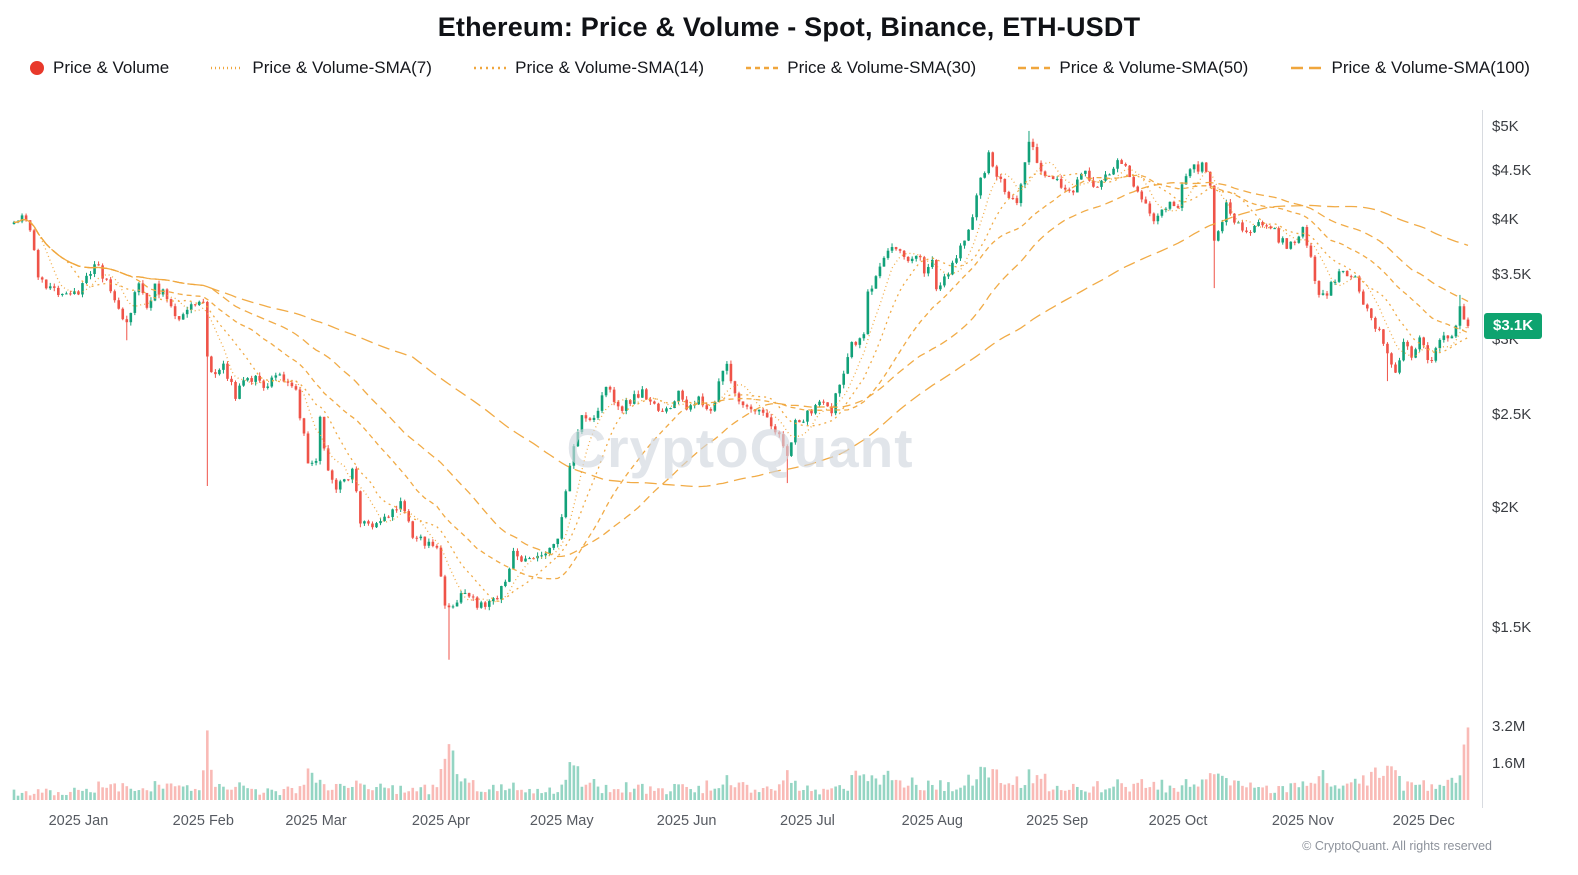  I want to click on x-axis-label: 2025 Mar, so click(316, 821).